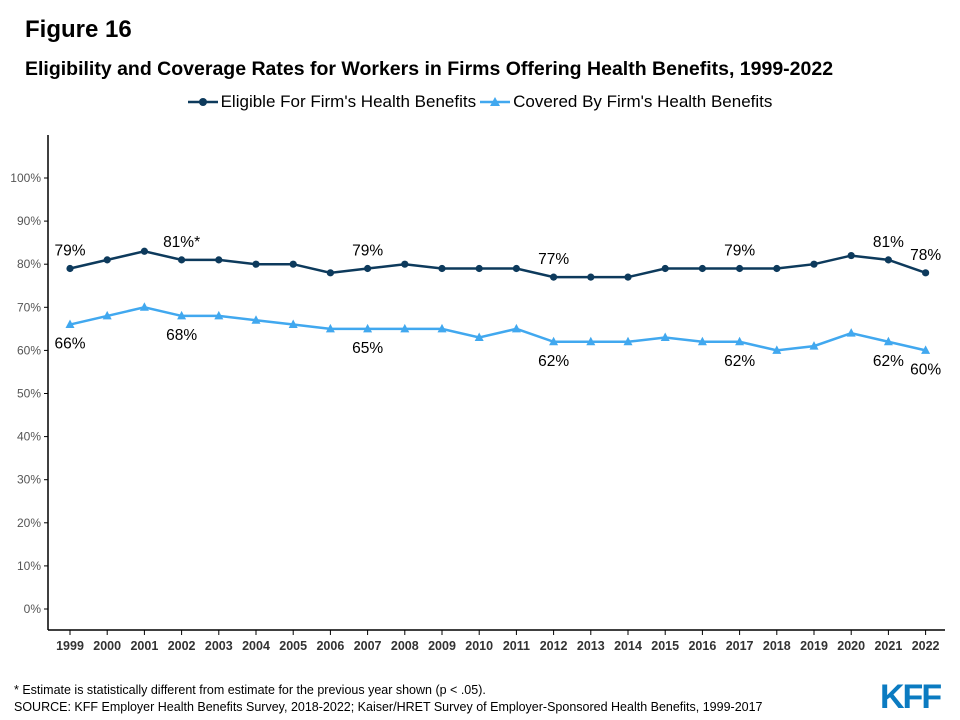  I want to click on y-tick-label: 30%, so click(29, 480).